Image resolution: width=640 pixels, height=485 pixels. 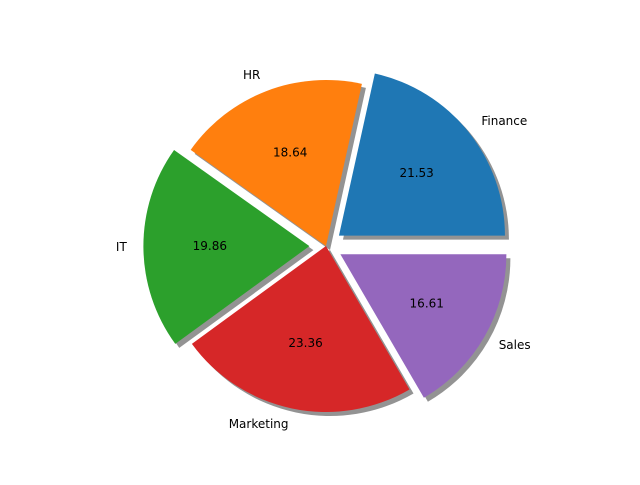 I want to click on value-label-finance: 21.53, so click(x=416, y=173).